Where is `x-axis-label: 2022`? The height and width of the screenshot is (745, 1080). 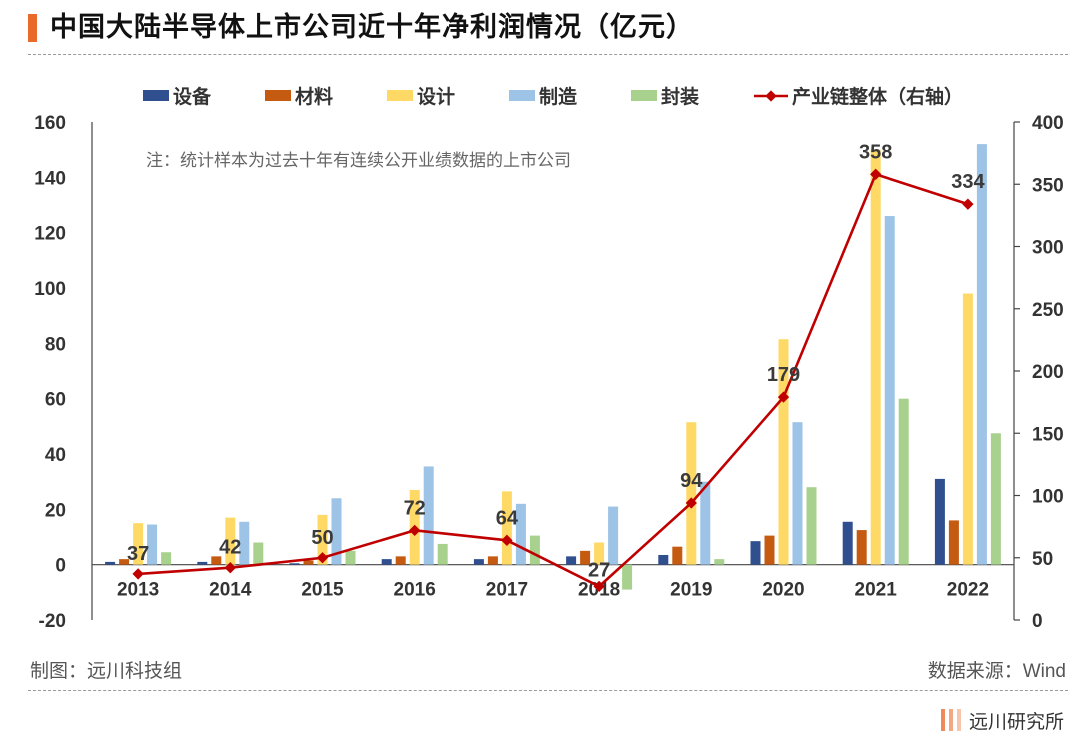 x-axis-label: 2022 is located at coordinates (968, 590).